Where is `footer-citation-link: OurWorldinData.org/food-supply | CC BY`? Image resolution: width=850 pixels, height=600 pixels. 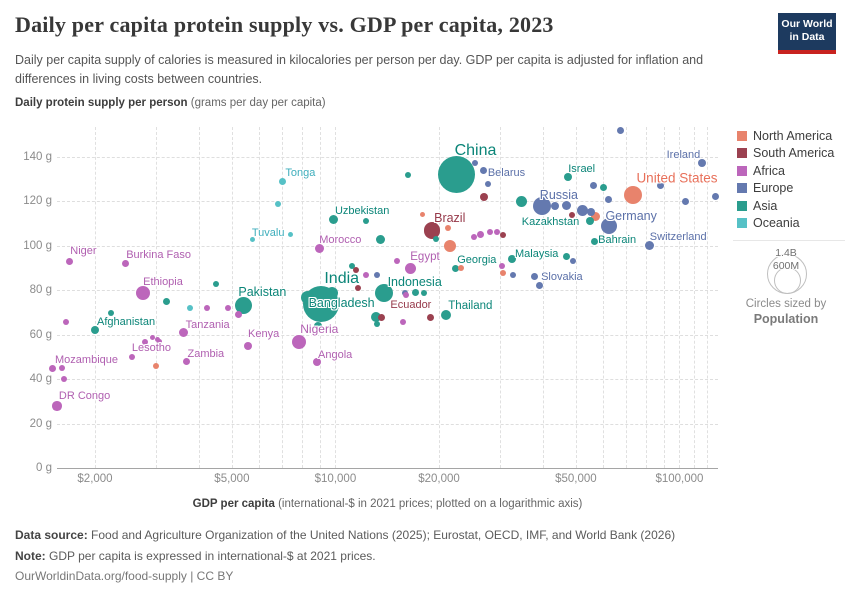 footer-citation-link: OurWorldinData.org/food-supply | CC BY is located at coordinates (124, 576).